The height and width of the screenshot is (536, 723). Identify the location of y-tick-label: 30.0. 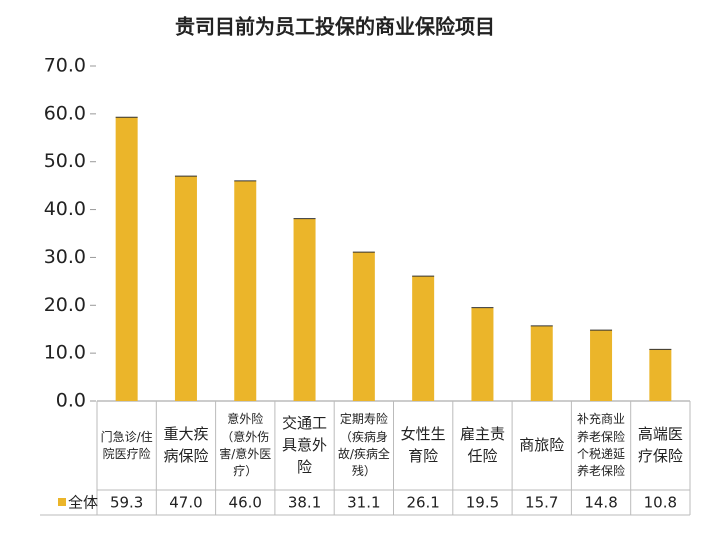
(65, 257).